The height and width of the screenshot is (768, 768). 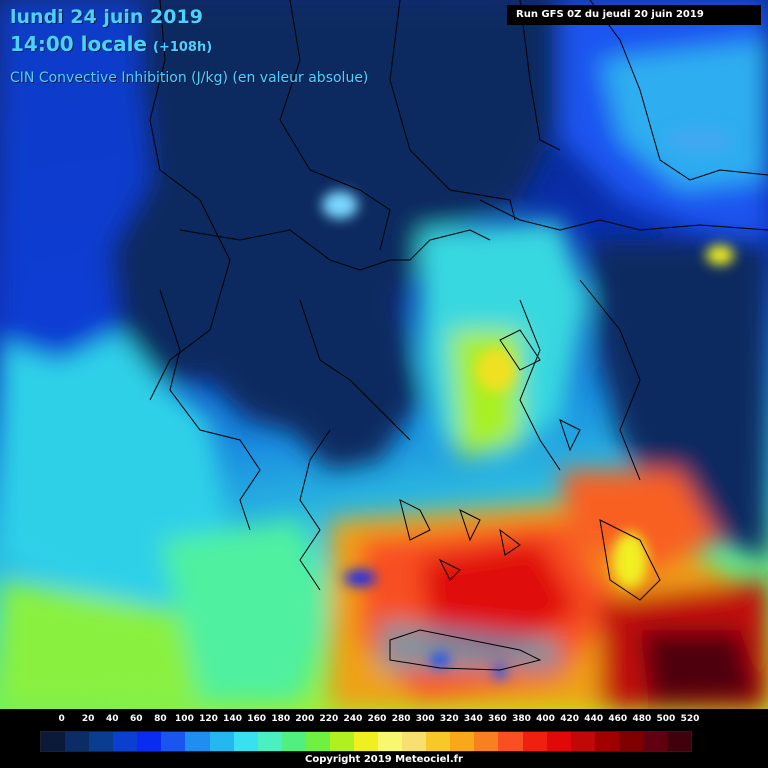 I want to click on legend-tick-label: 40, so click(x=112, y=719).